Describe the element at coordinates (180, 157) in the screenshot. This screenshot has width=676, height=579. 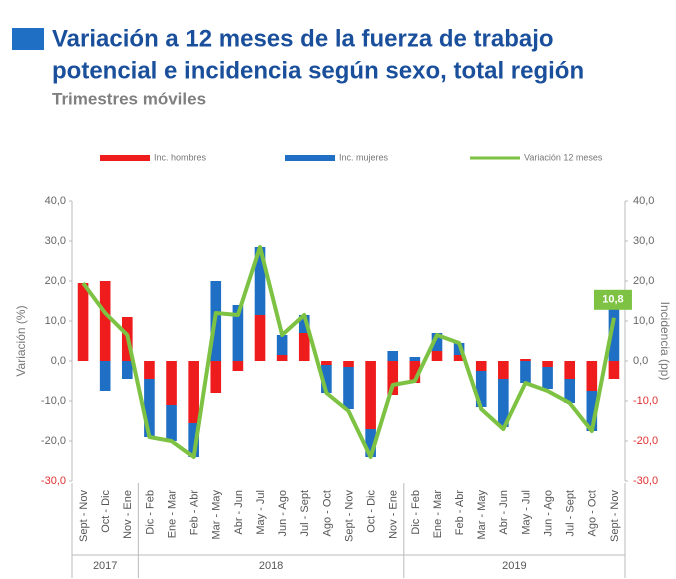
I see `legend-label: Inc. hombres` at that location.